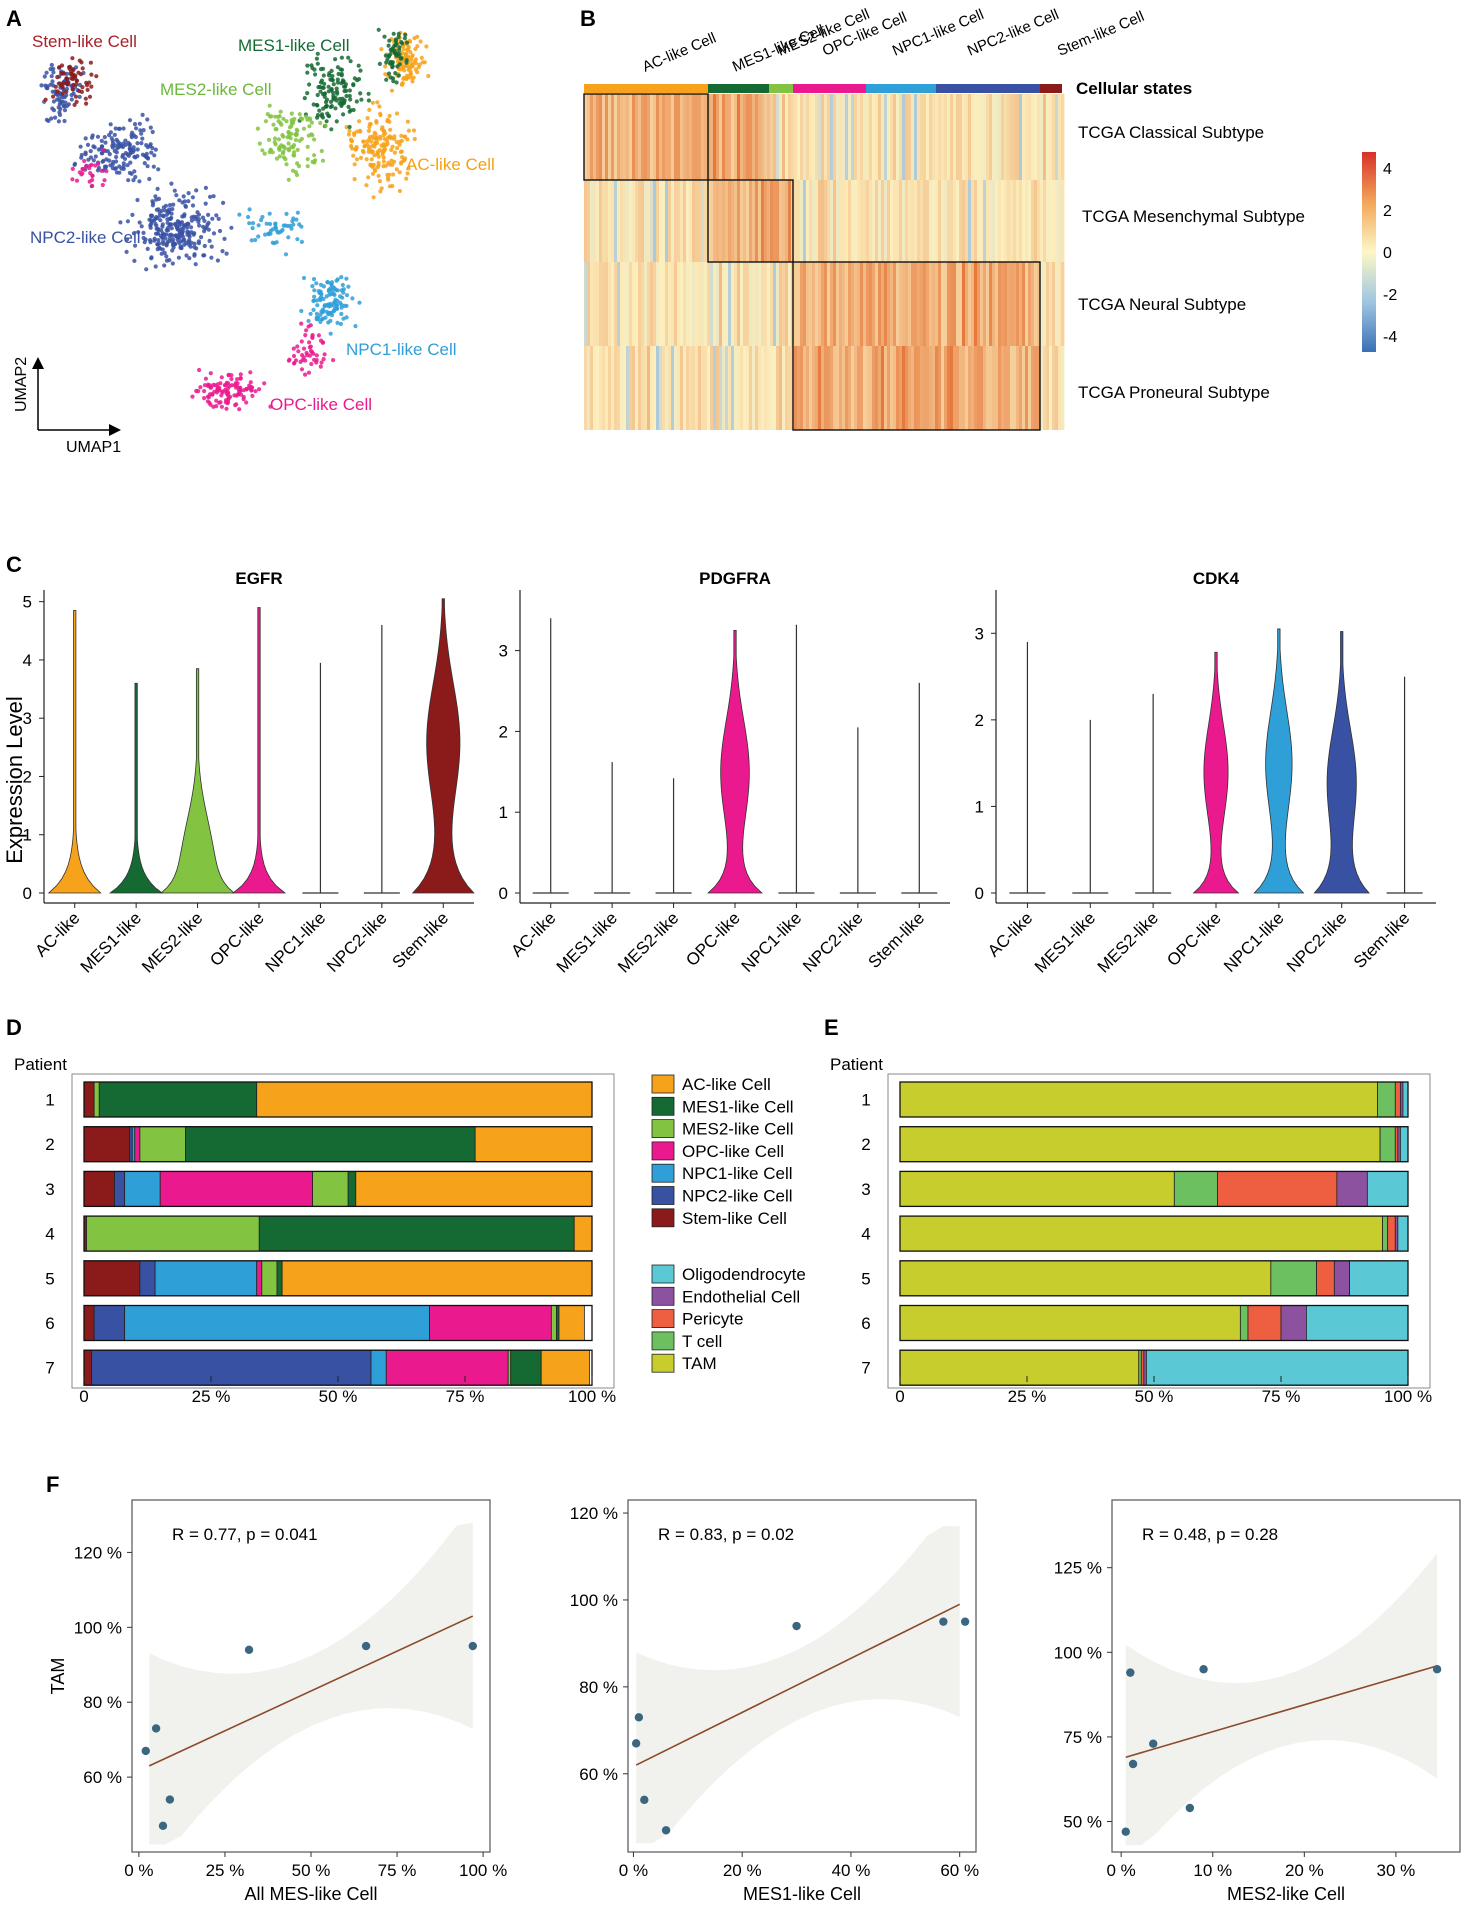 Image resolution: width=1464 pixels, height=1905 pixels. Describe the element at coordinates (1382, 940) in the screenshot. I see `violin-x-label: Stem-like` at that location.